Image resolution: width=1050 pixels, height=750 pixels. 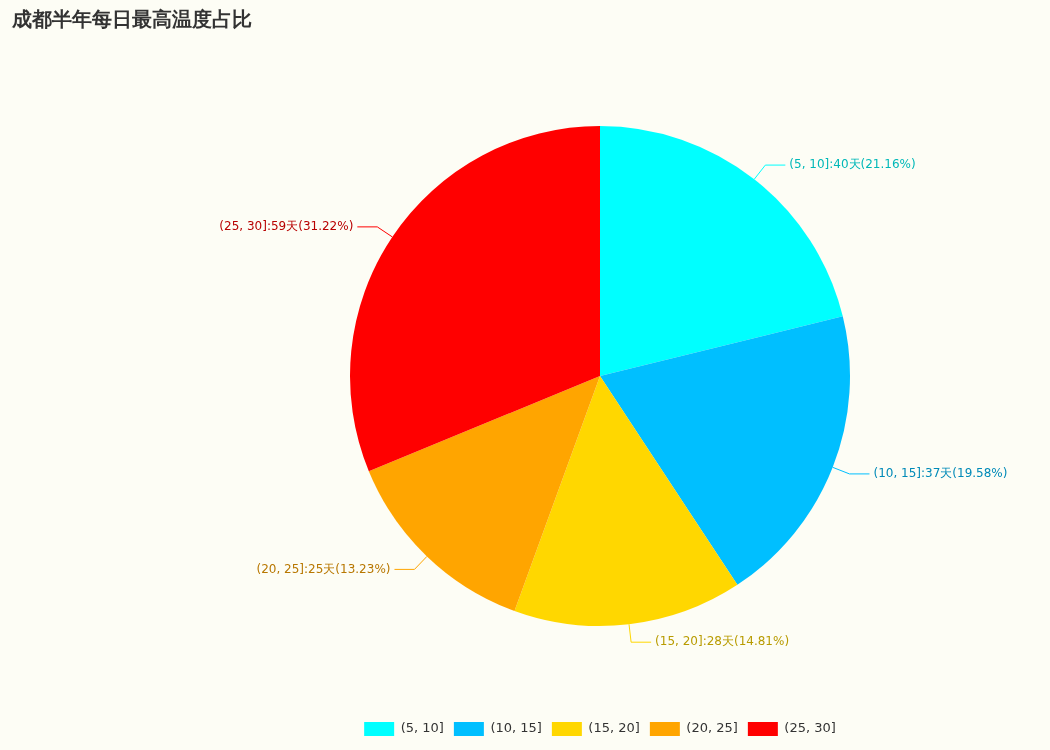 What do you see at coordinates (286, 226) in the screenshot?
I see `data-label: (25, 30]:59天(31.22%)` at bounding box center [286, 226].